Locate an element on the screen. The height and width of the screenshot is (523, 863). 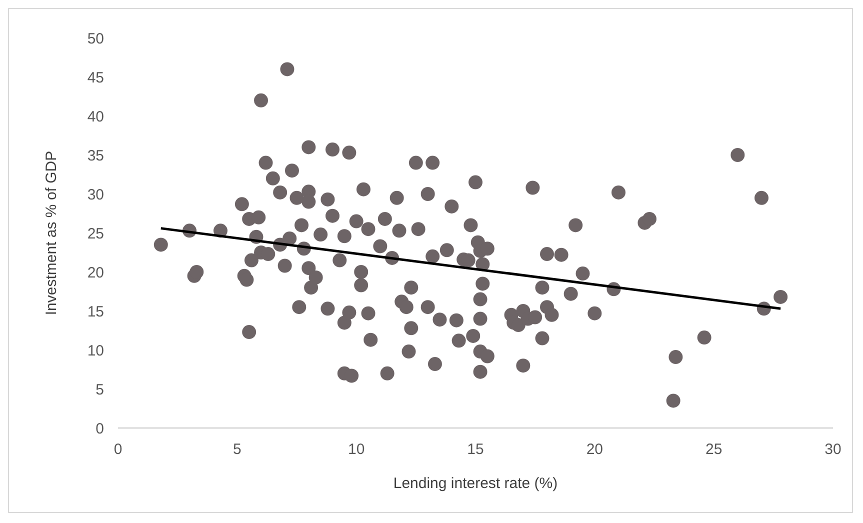
y-tick-label: 40 is located at coordinates (95, 117).